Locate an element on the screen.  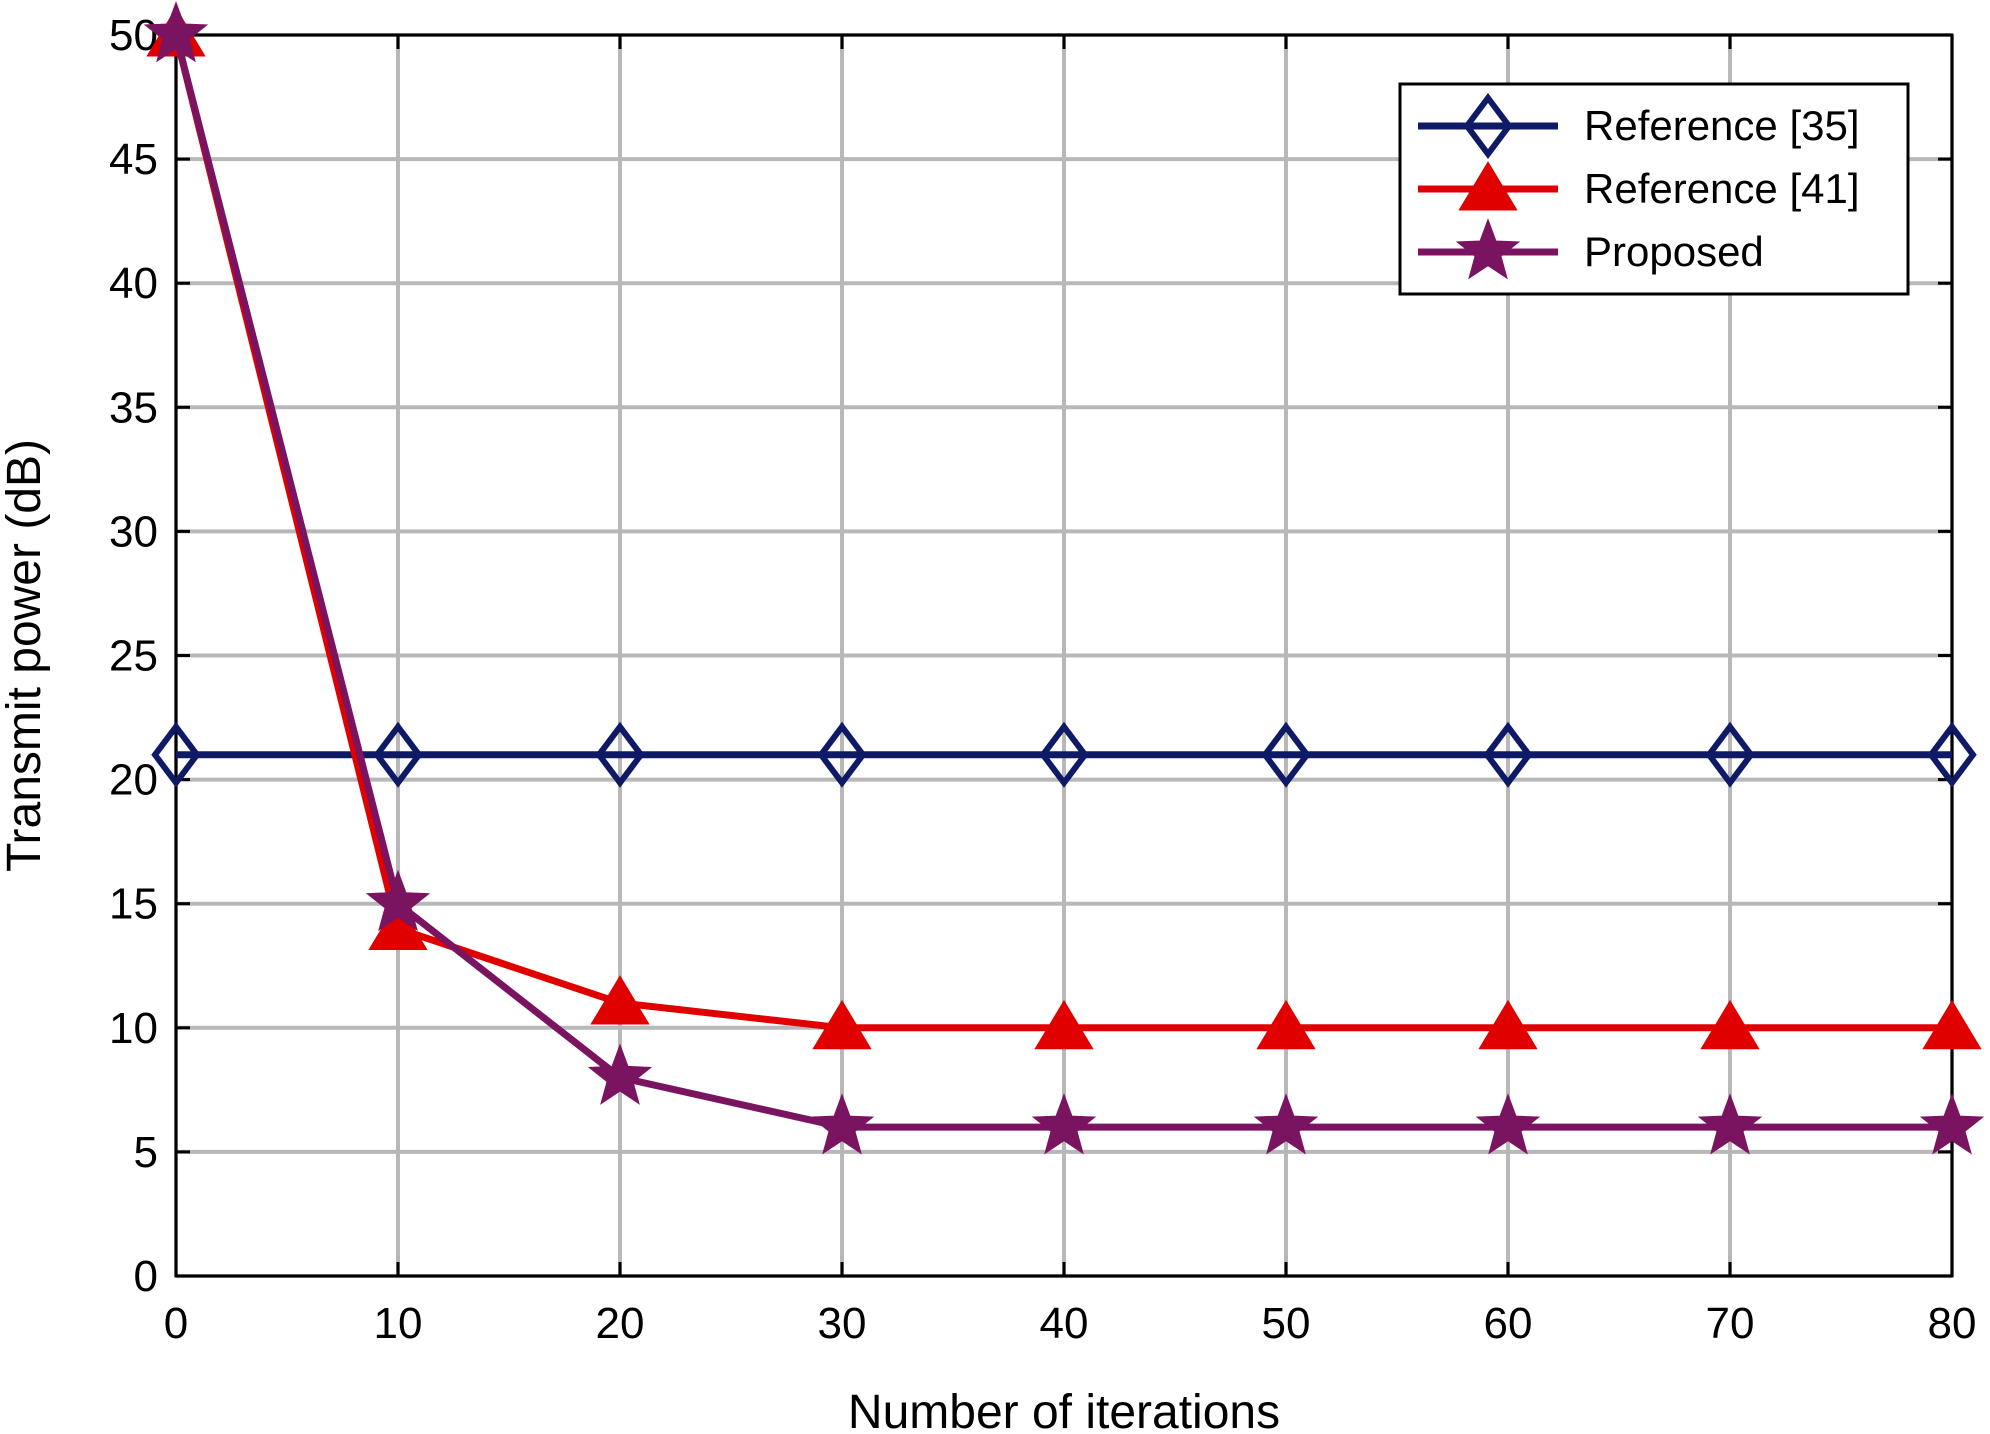
y-tick-label: 20 is located at coordinates (133, 780).